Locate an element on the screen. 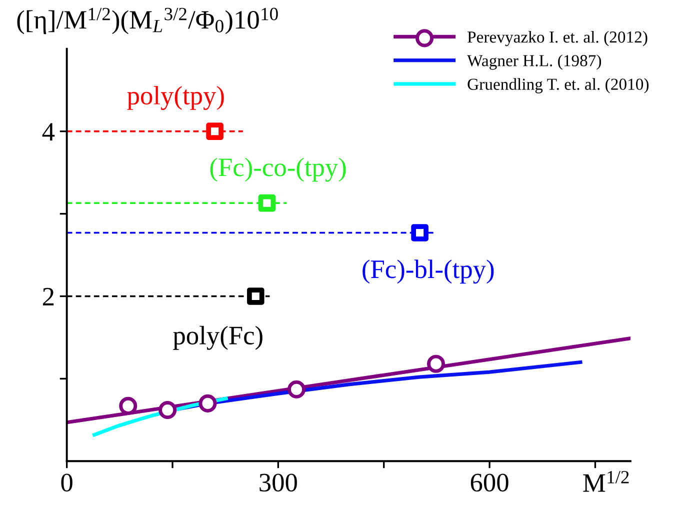 This screenshot has height=509, width=675. y-tick-label: 4 is located at coordinates (48, 131).